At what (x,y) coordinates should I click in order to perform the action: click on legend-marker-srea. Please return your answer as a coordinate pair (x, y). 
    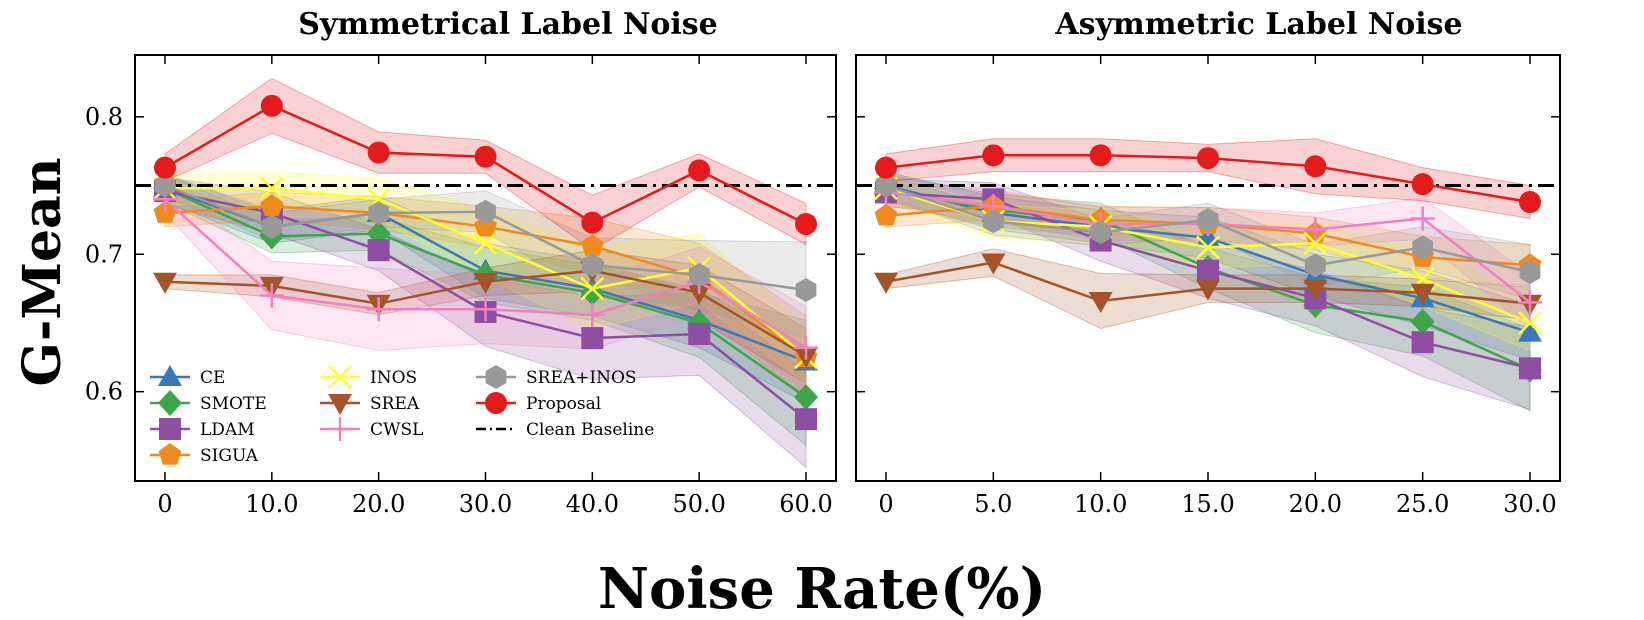
    Looking at the image, I should click on (340, 404).